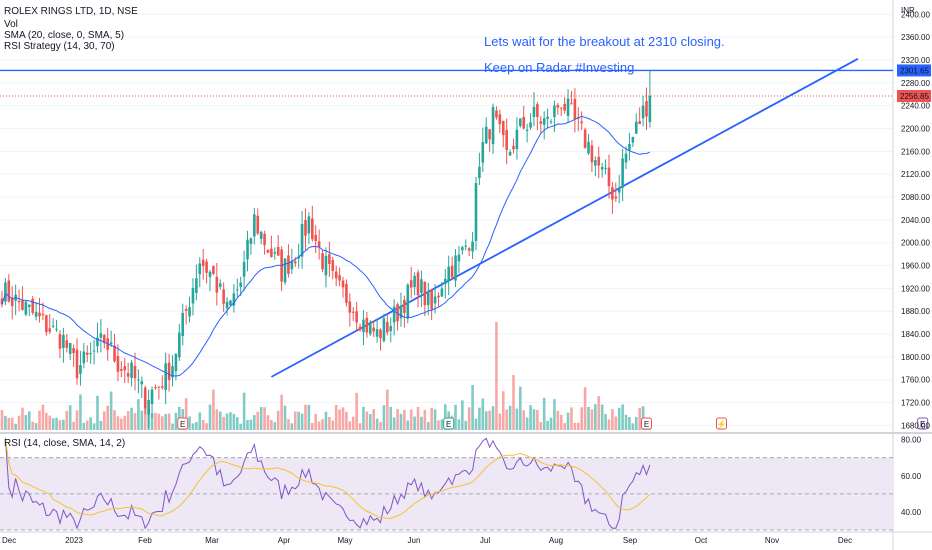 The height and width of the screenshot is (550, 932). What do you see at coordinates (722, 424) in the screenshot?
I see `earnings-marker-letter: ⚡` at bounding box center [722, 424].